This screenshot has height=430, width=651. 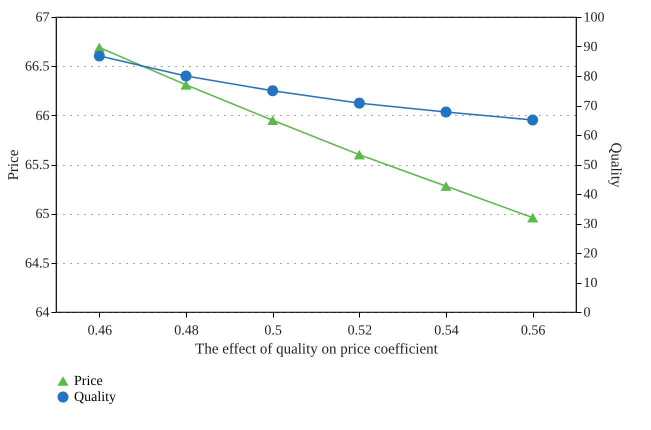 I want to click on y2-tick-label: 60, so click(x=591, y=136).